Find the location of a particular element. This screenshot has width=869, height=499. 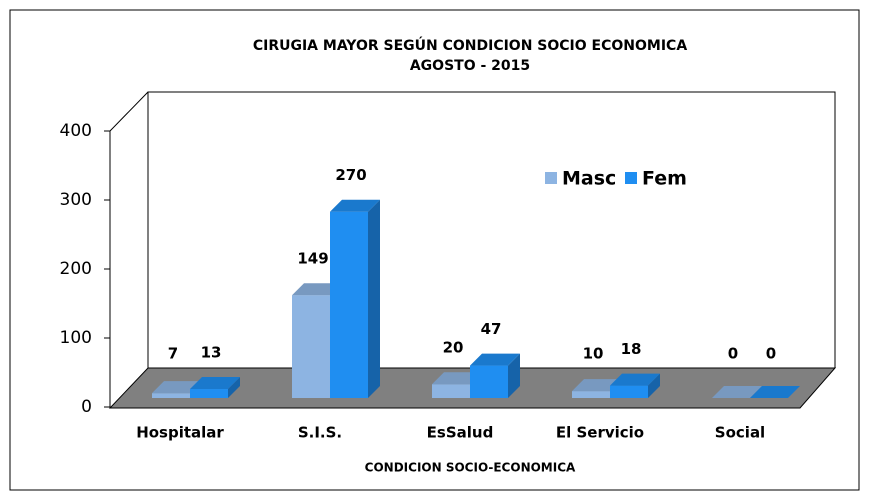

x-axis-label: CONDICION SOCIO-ECONOMICA is located at coordinates (470, 468).